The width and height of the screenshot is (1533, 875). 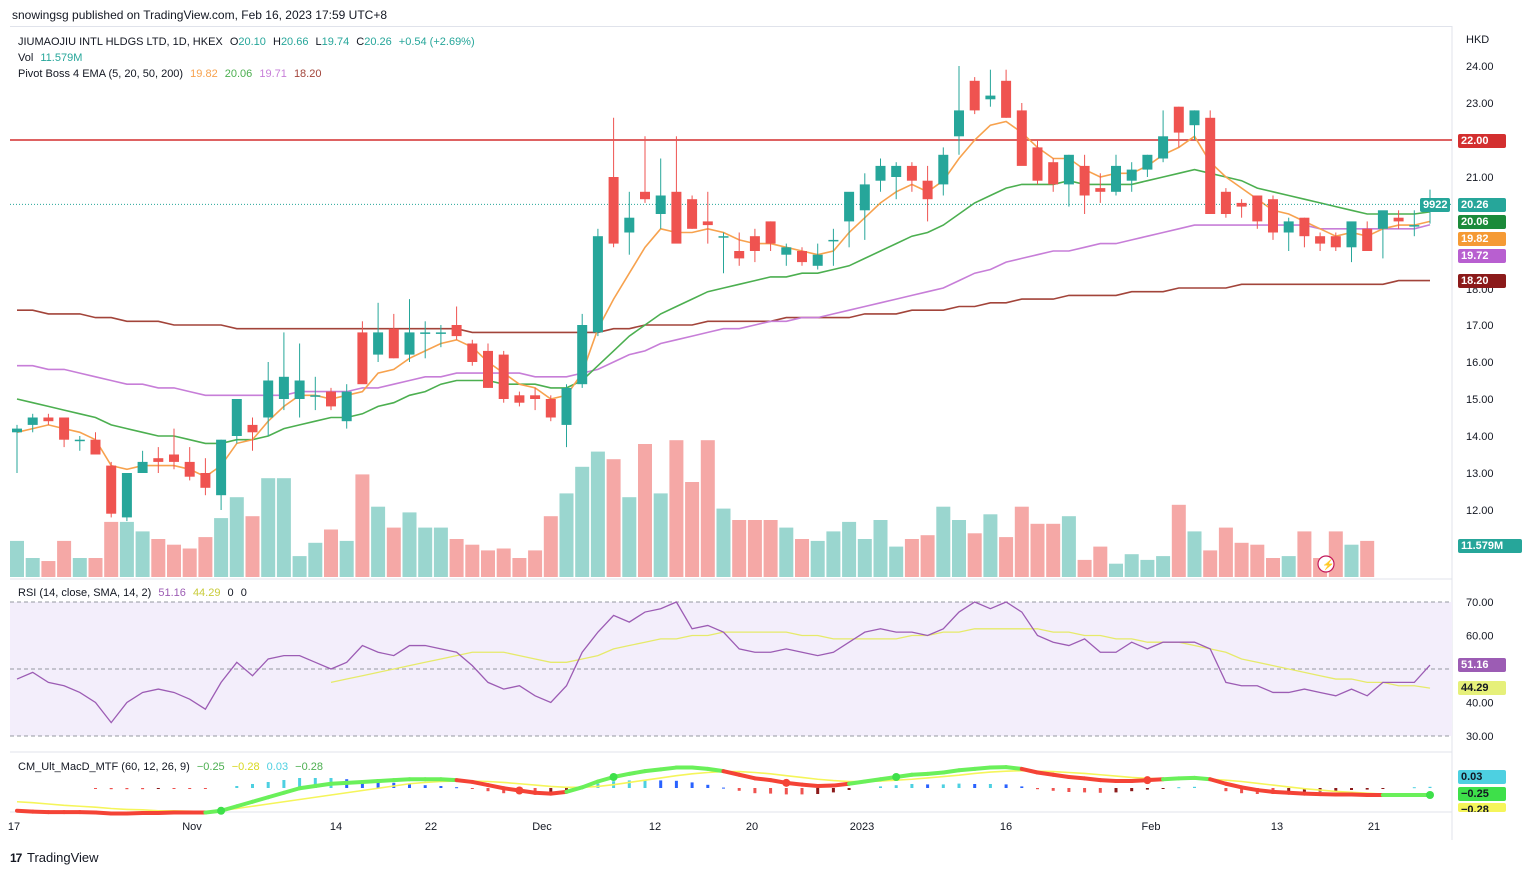 I want to click on x-axis-label: 14, so click(x=336, y=827).